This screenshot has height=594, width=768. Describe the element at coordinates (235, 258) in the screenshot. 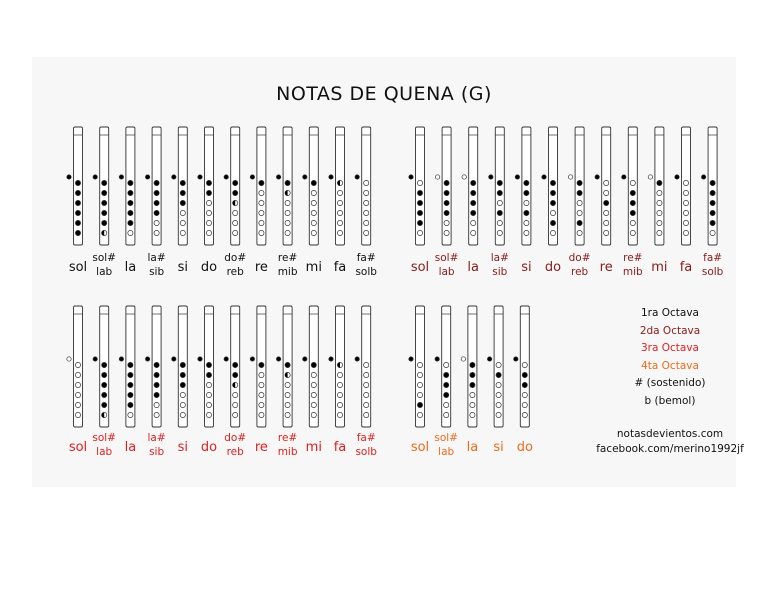

I see `note-label-sharp: do#` at that location.